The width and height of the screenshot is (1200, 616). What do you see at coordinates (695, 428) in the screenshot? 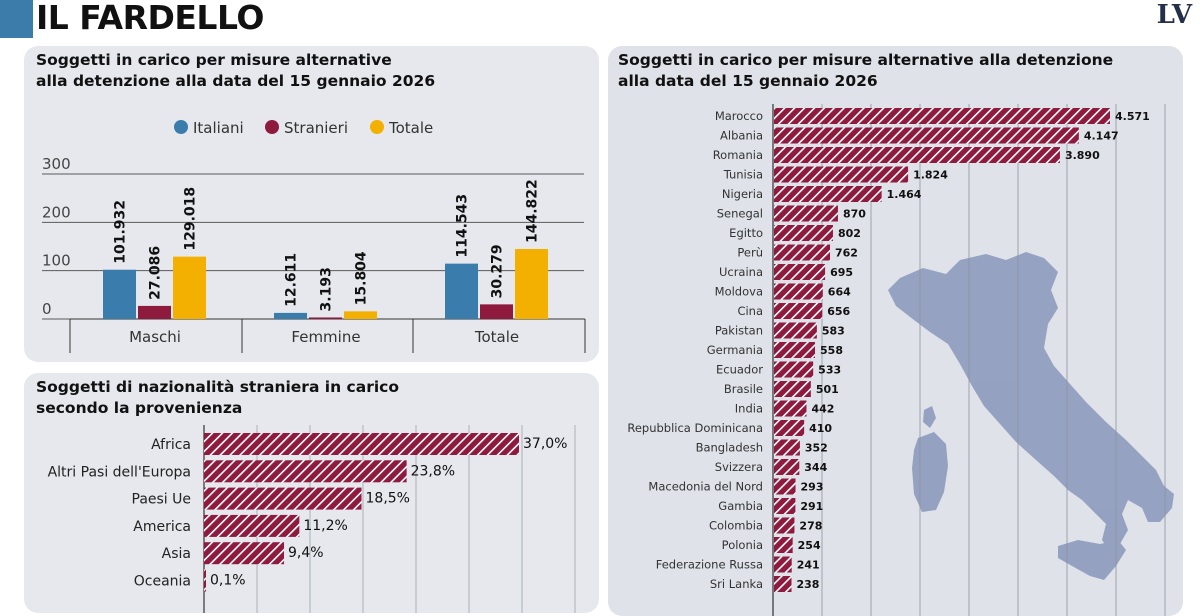
I see `category-label: Repubblica Dominicana` at bounding box center [695, 428].